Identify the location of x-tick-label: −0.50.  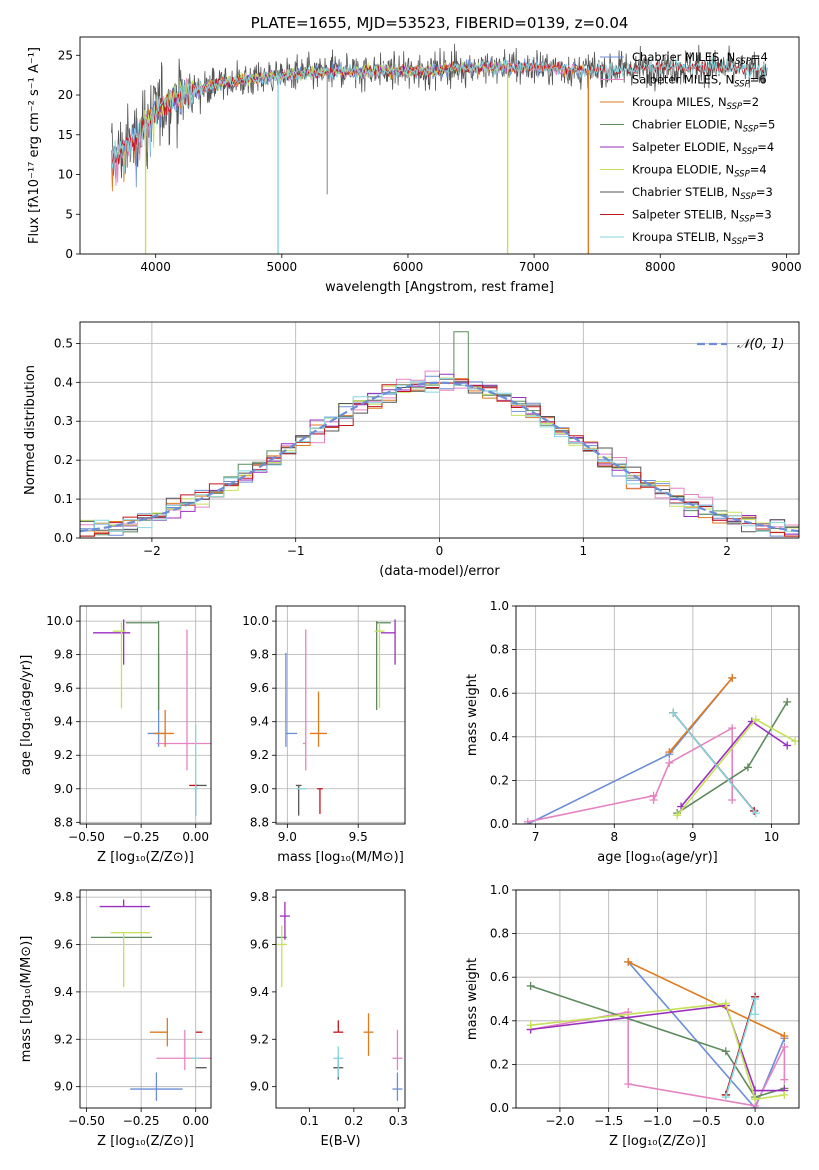
(86, 837).